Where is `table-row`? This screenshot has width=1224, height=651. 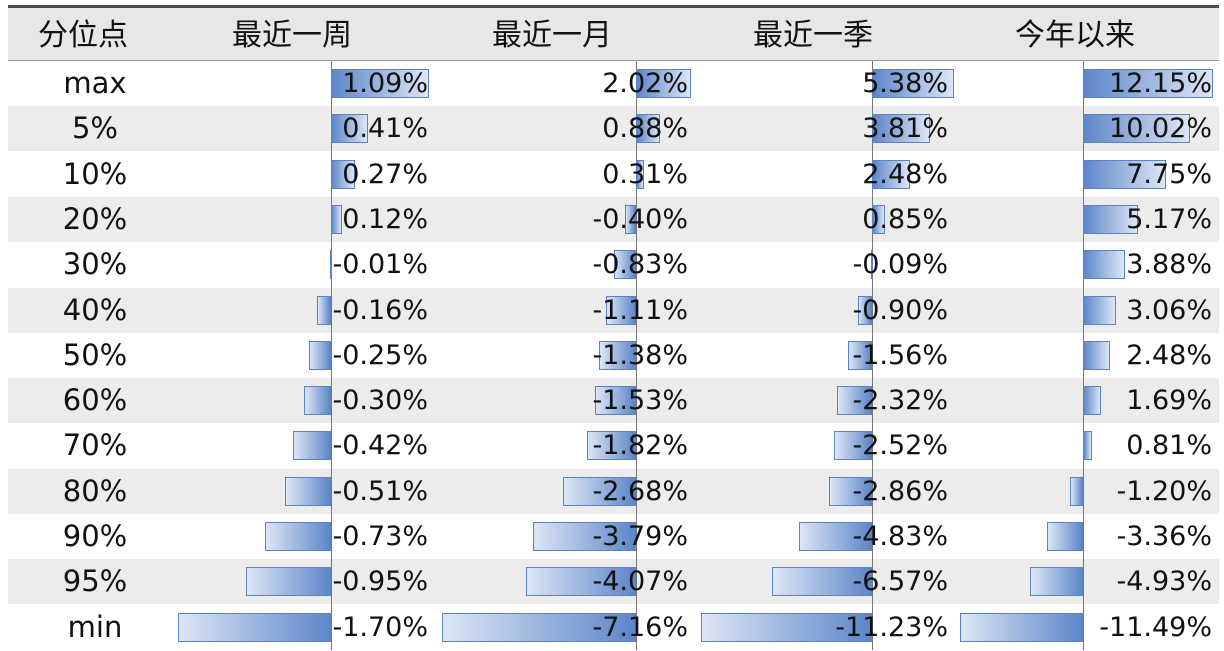
table-row is located at coordinates (613, 219).